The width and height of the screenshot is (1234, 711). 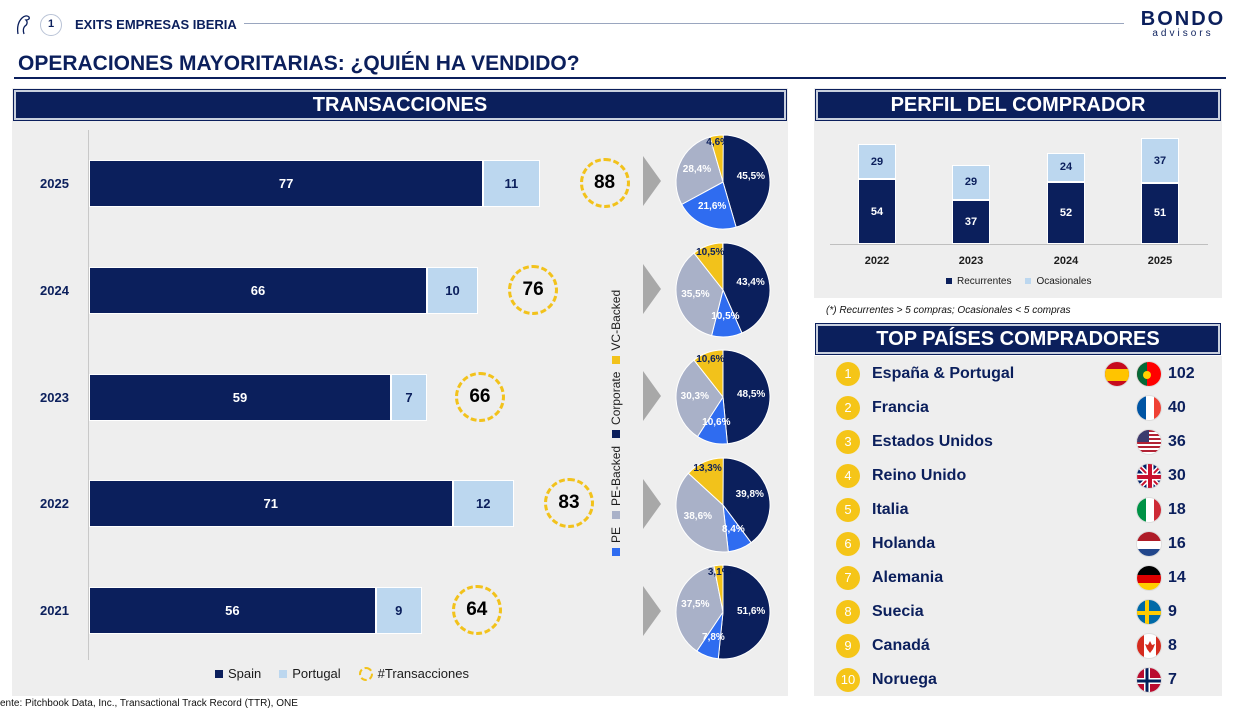 I want to click on country-name: Italia, so click(x=890, y=509).